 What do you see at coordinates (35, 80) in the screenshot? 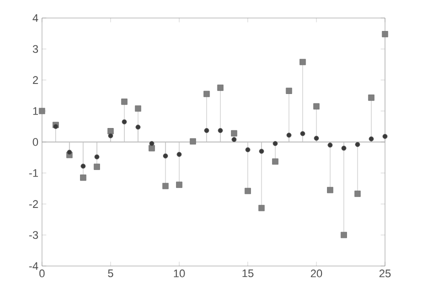
I see `y-tick-label: 2` at bounding box center [35, 80].